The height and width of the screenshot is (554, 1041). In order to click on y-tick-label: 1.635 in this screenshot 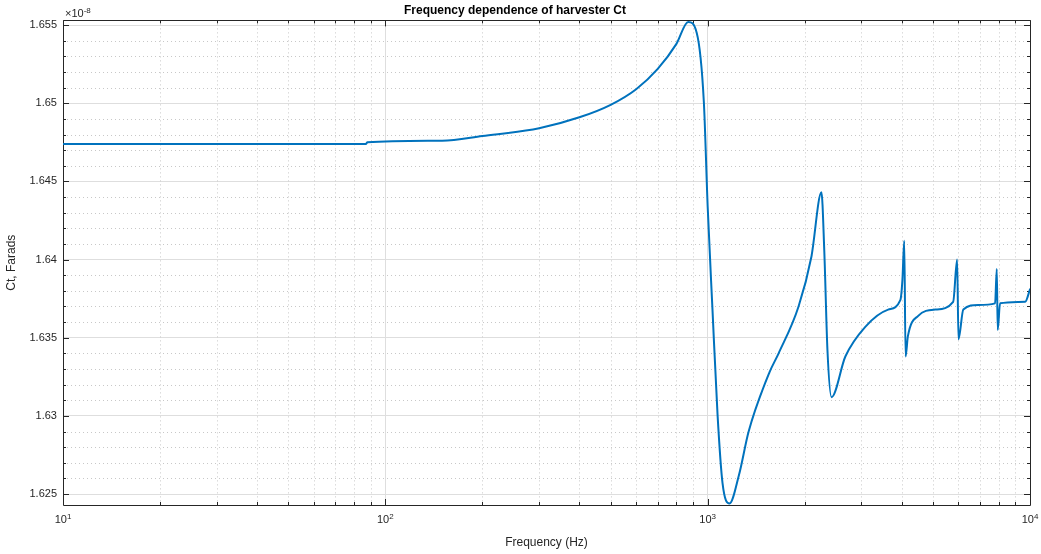, I will do `click(43, 336)`.